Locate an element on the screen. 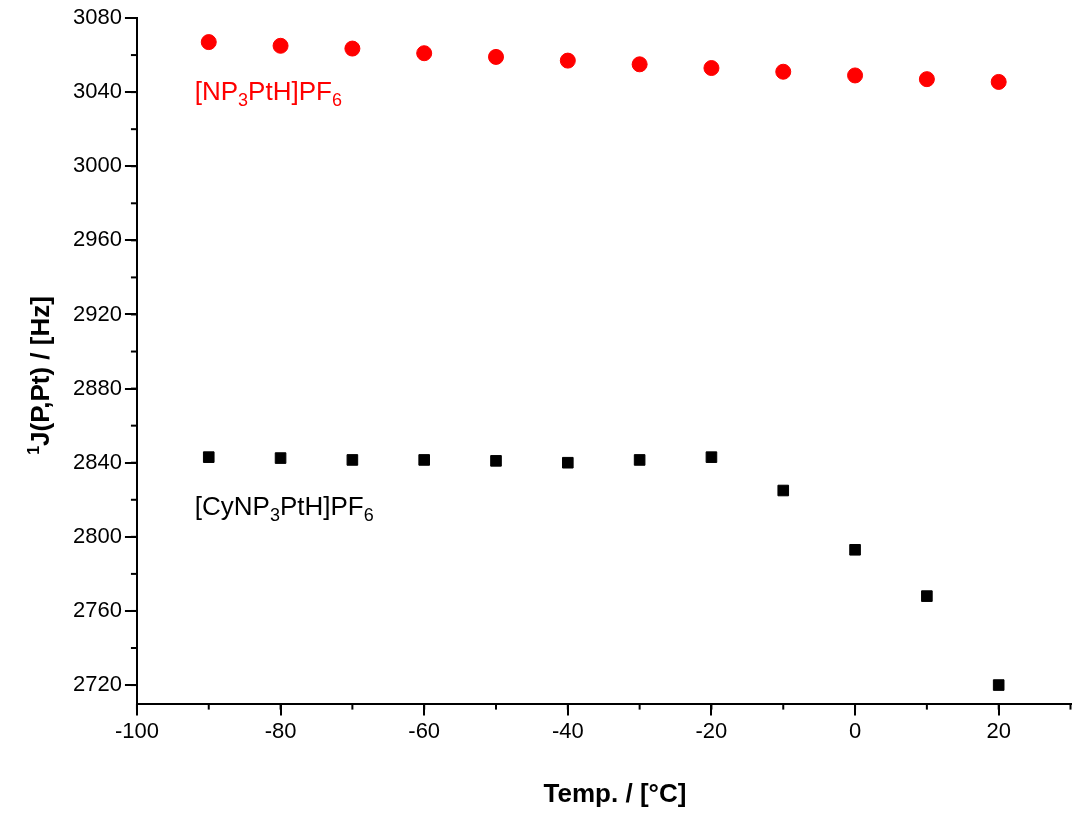 The height and width of the screenshot is (818, 1079). x-tick-label: 20 is located at coordinates (998, 730).